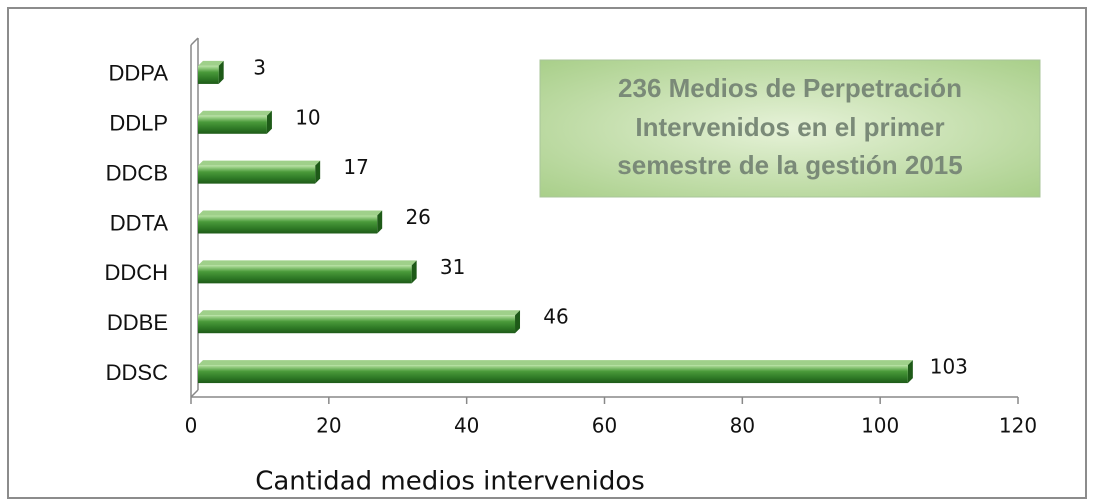 The image size is (1094, 504). I want to click on annotation-line: Intervenidos en el primer, so click(789, 127).